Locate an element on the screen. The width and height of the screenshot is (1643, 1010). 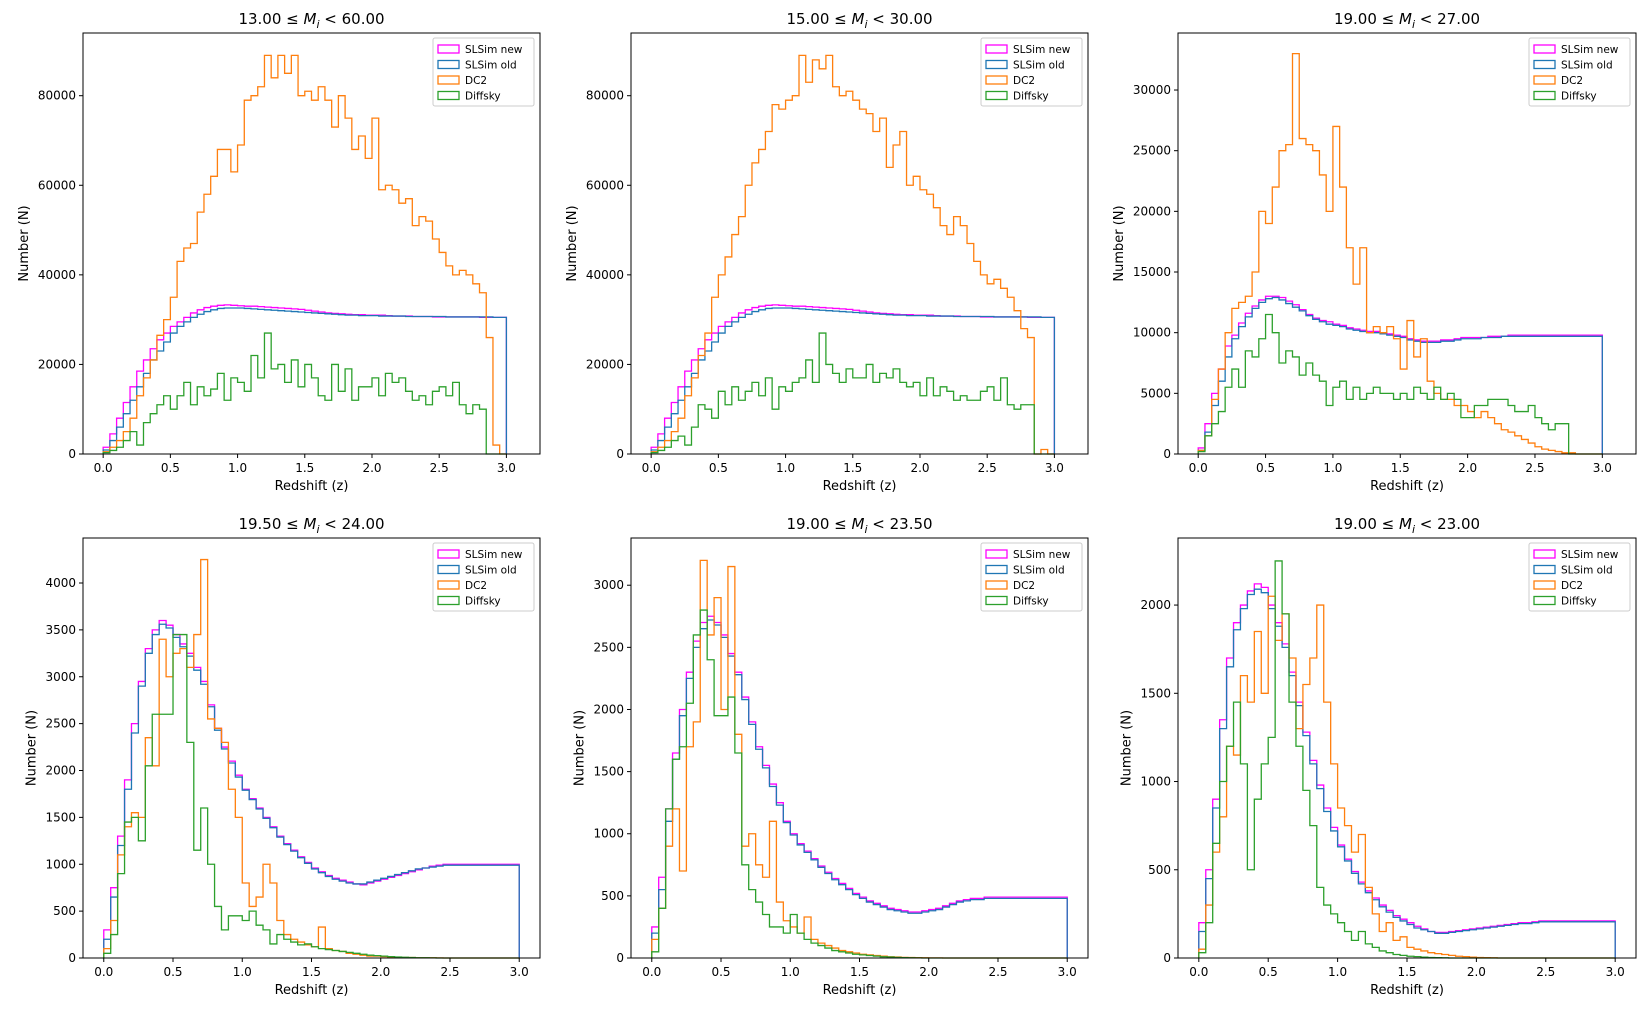
y-tick-label: 15000 is located at coordinates (1152, 272).